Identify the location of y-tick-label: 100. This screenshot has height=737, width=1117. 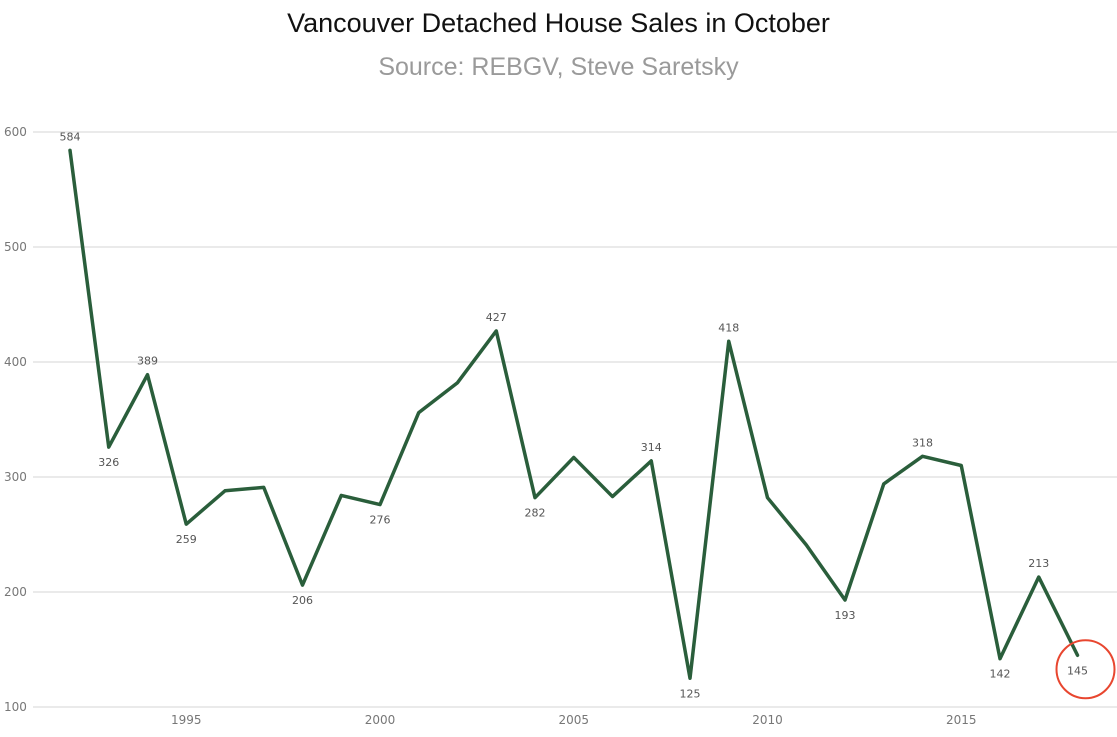
(15, 707).